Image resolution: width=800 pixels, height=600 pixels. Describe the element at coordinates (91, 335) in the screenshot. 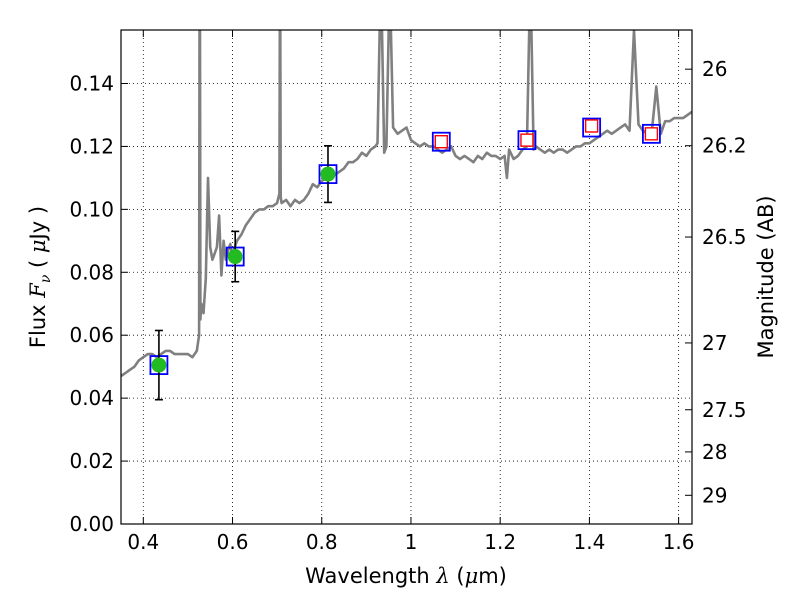

I see `y-tick-label: 0.06` at that location.